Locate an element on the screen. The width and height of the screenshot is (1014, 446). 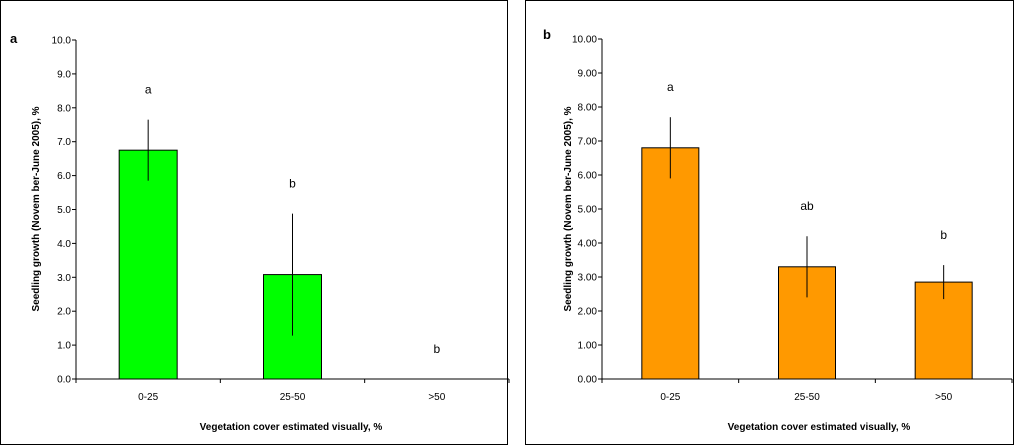
y-tick-label-b: 0.00 is located at coordinates (588, 380).